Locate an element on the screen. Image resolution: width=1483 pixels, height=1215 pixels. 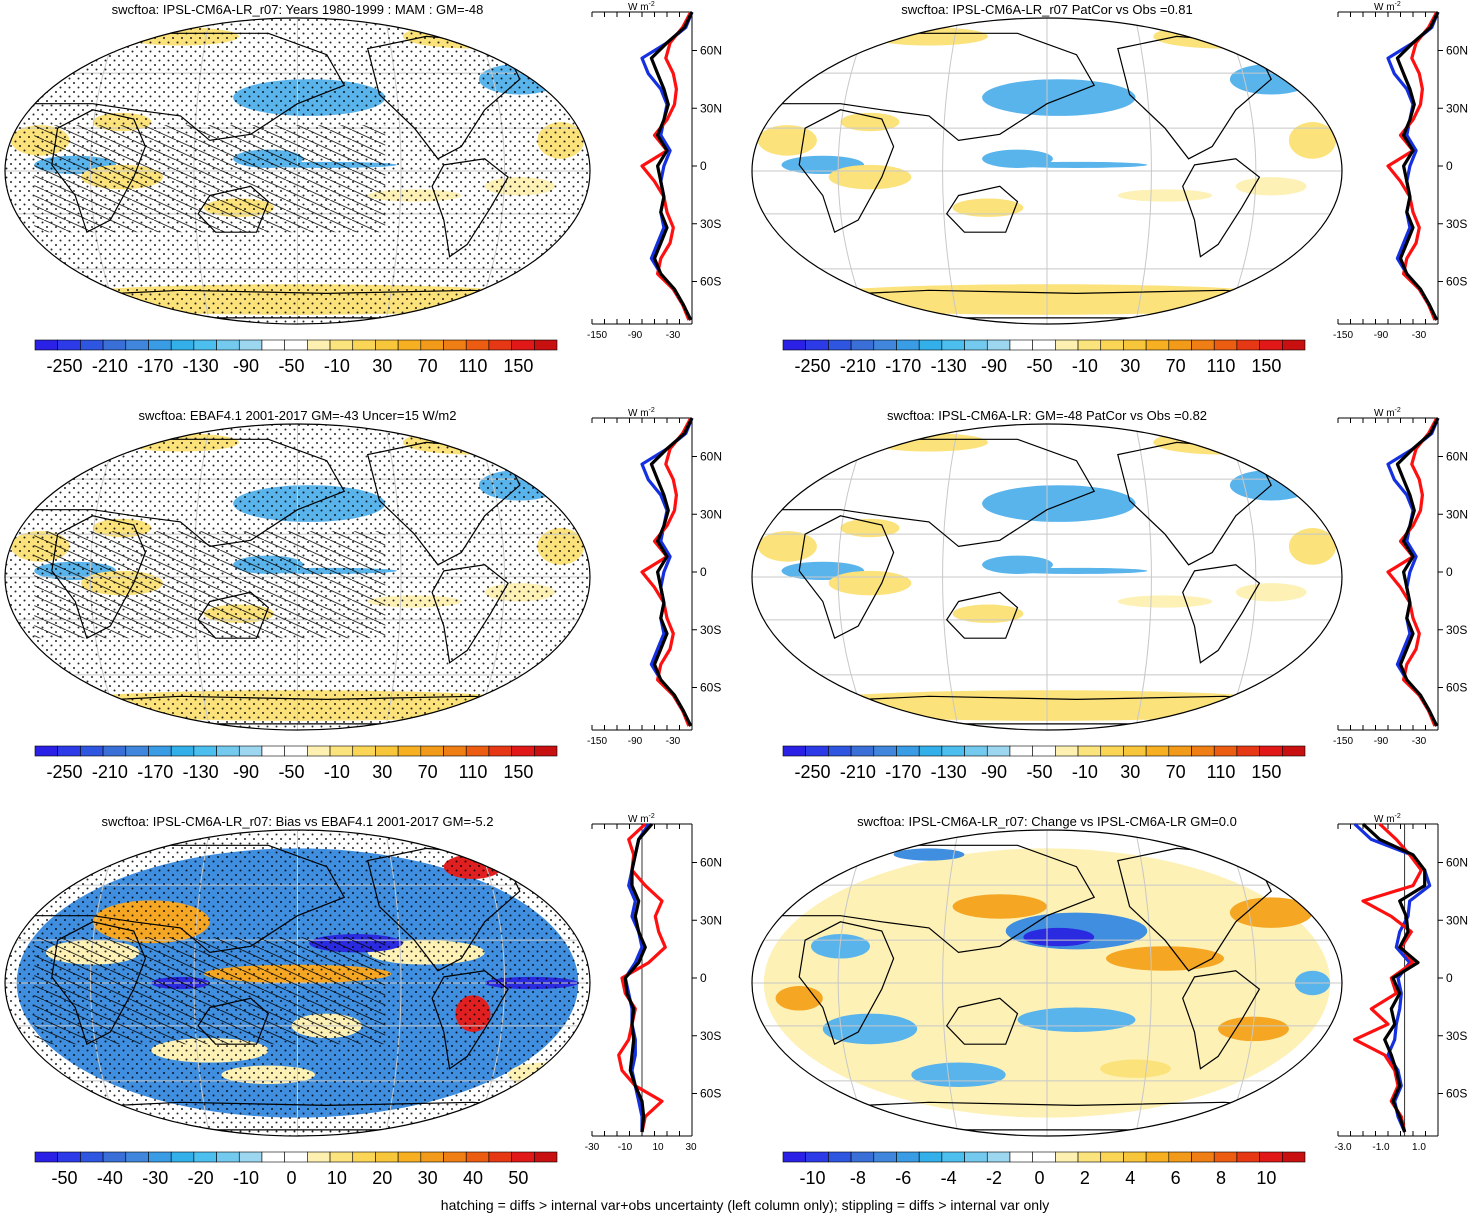
profile-x-tick-label: -150 is located at coordinates (1343, 741).